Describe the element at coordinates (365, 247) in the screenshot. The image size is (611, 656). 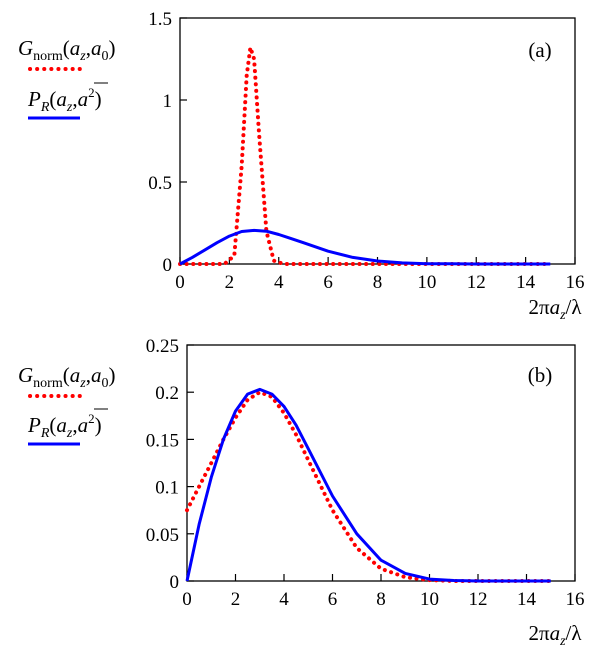
I see `series-pr-line` at that location.